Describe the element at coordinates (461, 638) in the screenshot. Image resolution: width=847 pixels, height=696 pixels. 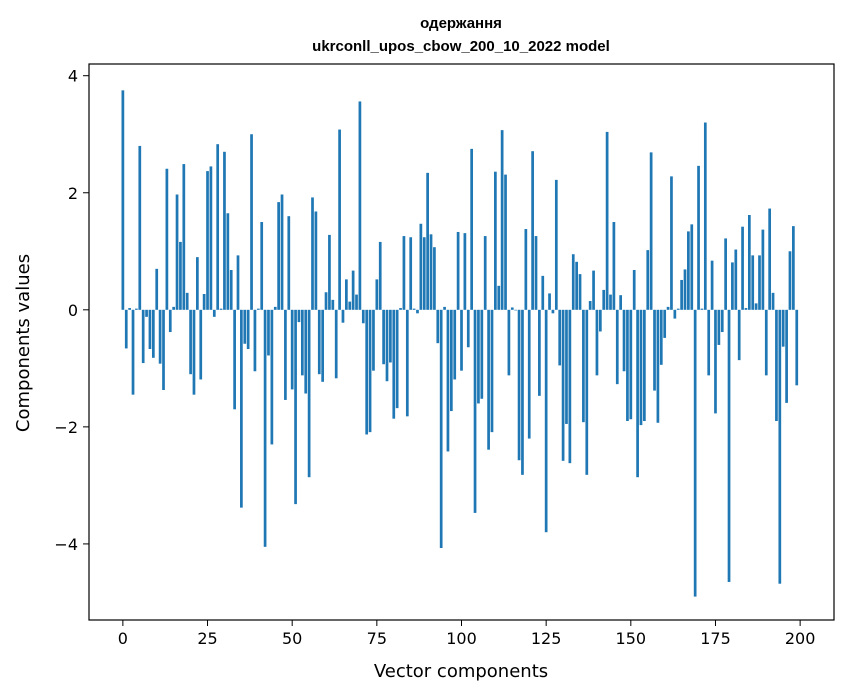
I see `x-tick-label: 100` at that location.